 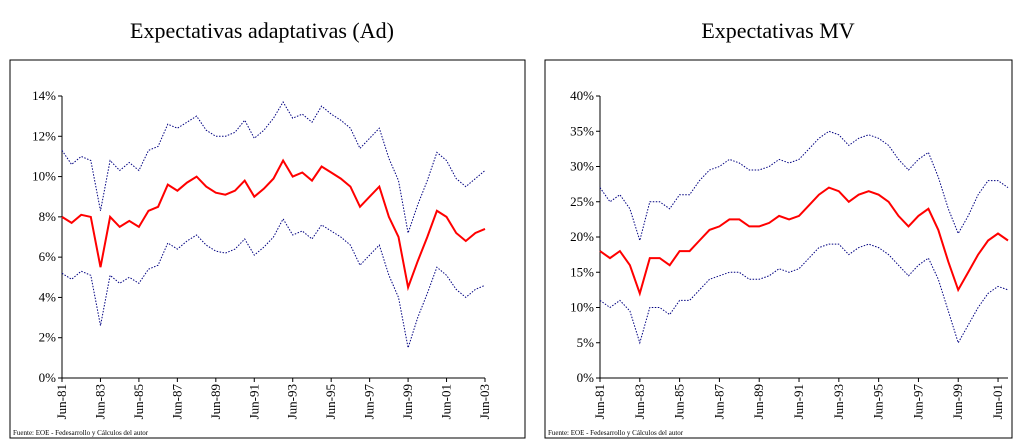 I want to click on chart-title: Expectativas adaptativas (Ad), so click(x=262, y=30).